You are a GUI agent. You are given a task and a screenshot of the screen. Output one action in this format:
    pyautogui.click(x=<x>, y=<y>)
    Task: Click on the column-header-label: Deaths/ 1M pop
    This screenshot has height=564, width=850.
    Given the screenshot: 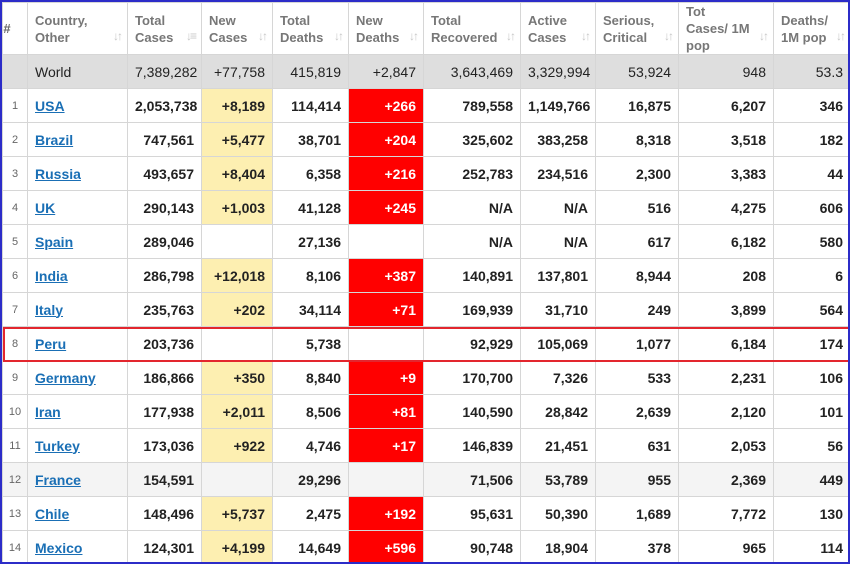 What is the action you would take?
    pyautogui.click(x=804, y=28)
    